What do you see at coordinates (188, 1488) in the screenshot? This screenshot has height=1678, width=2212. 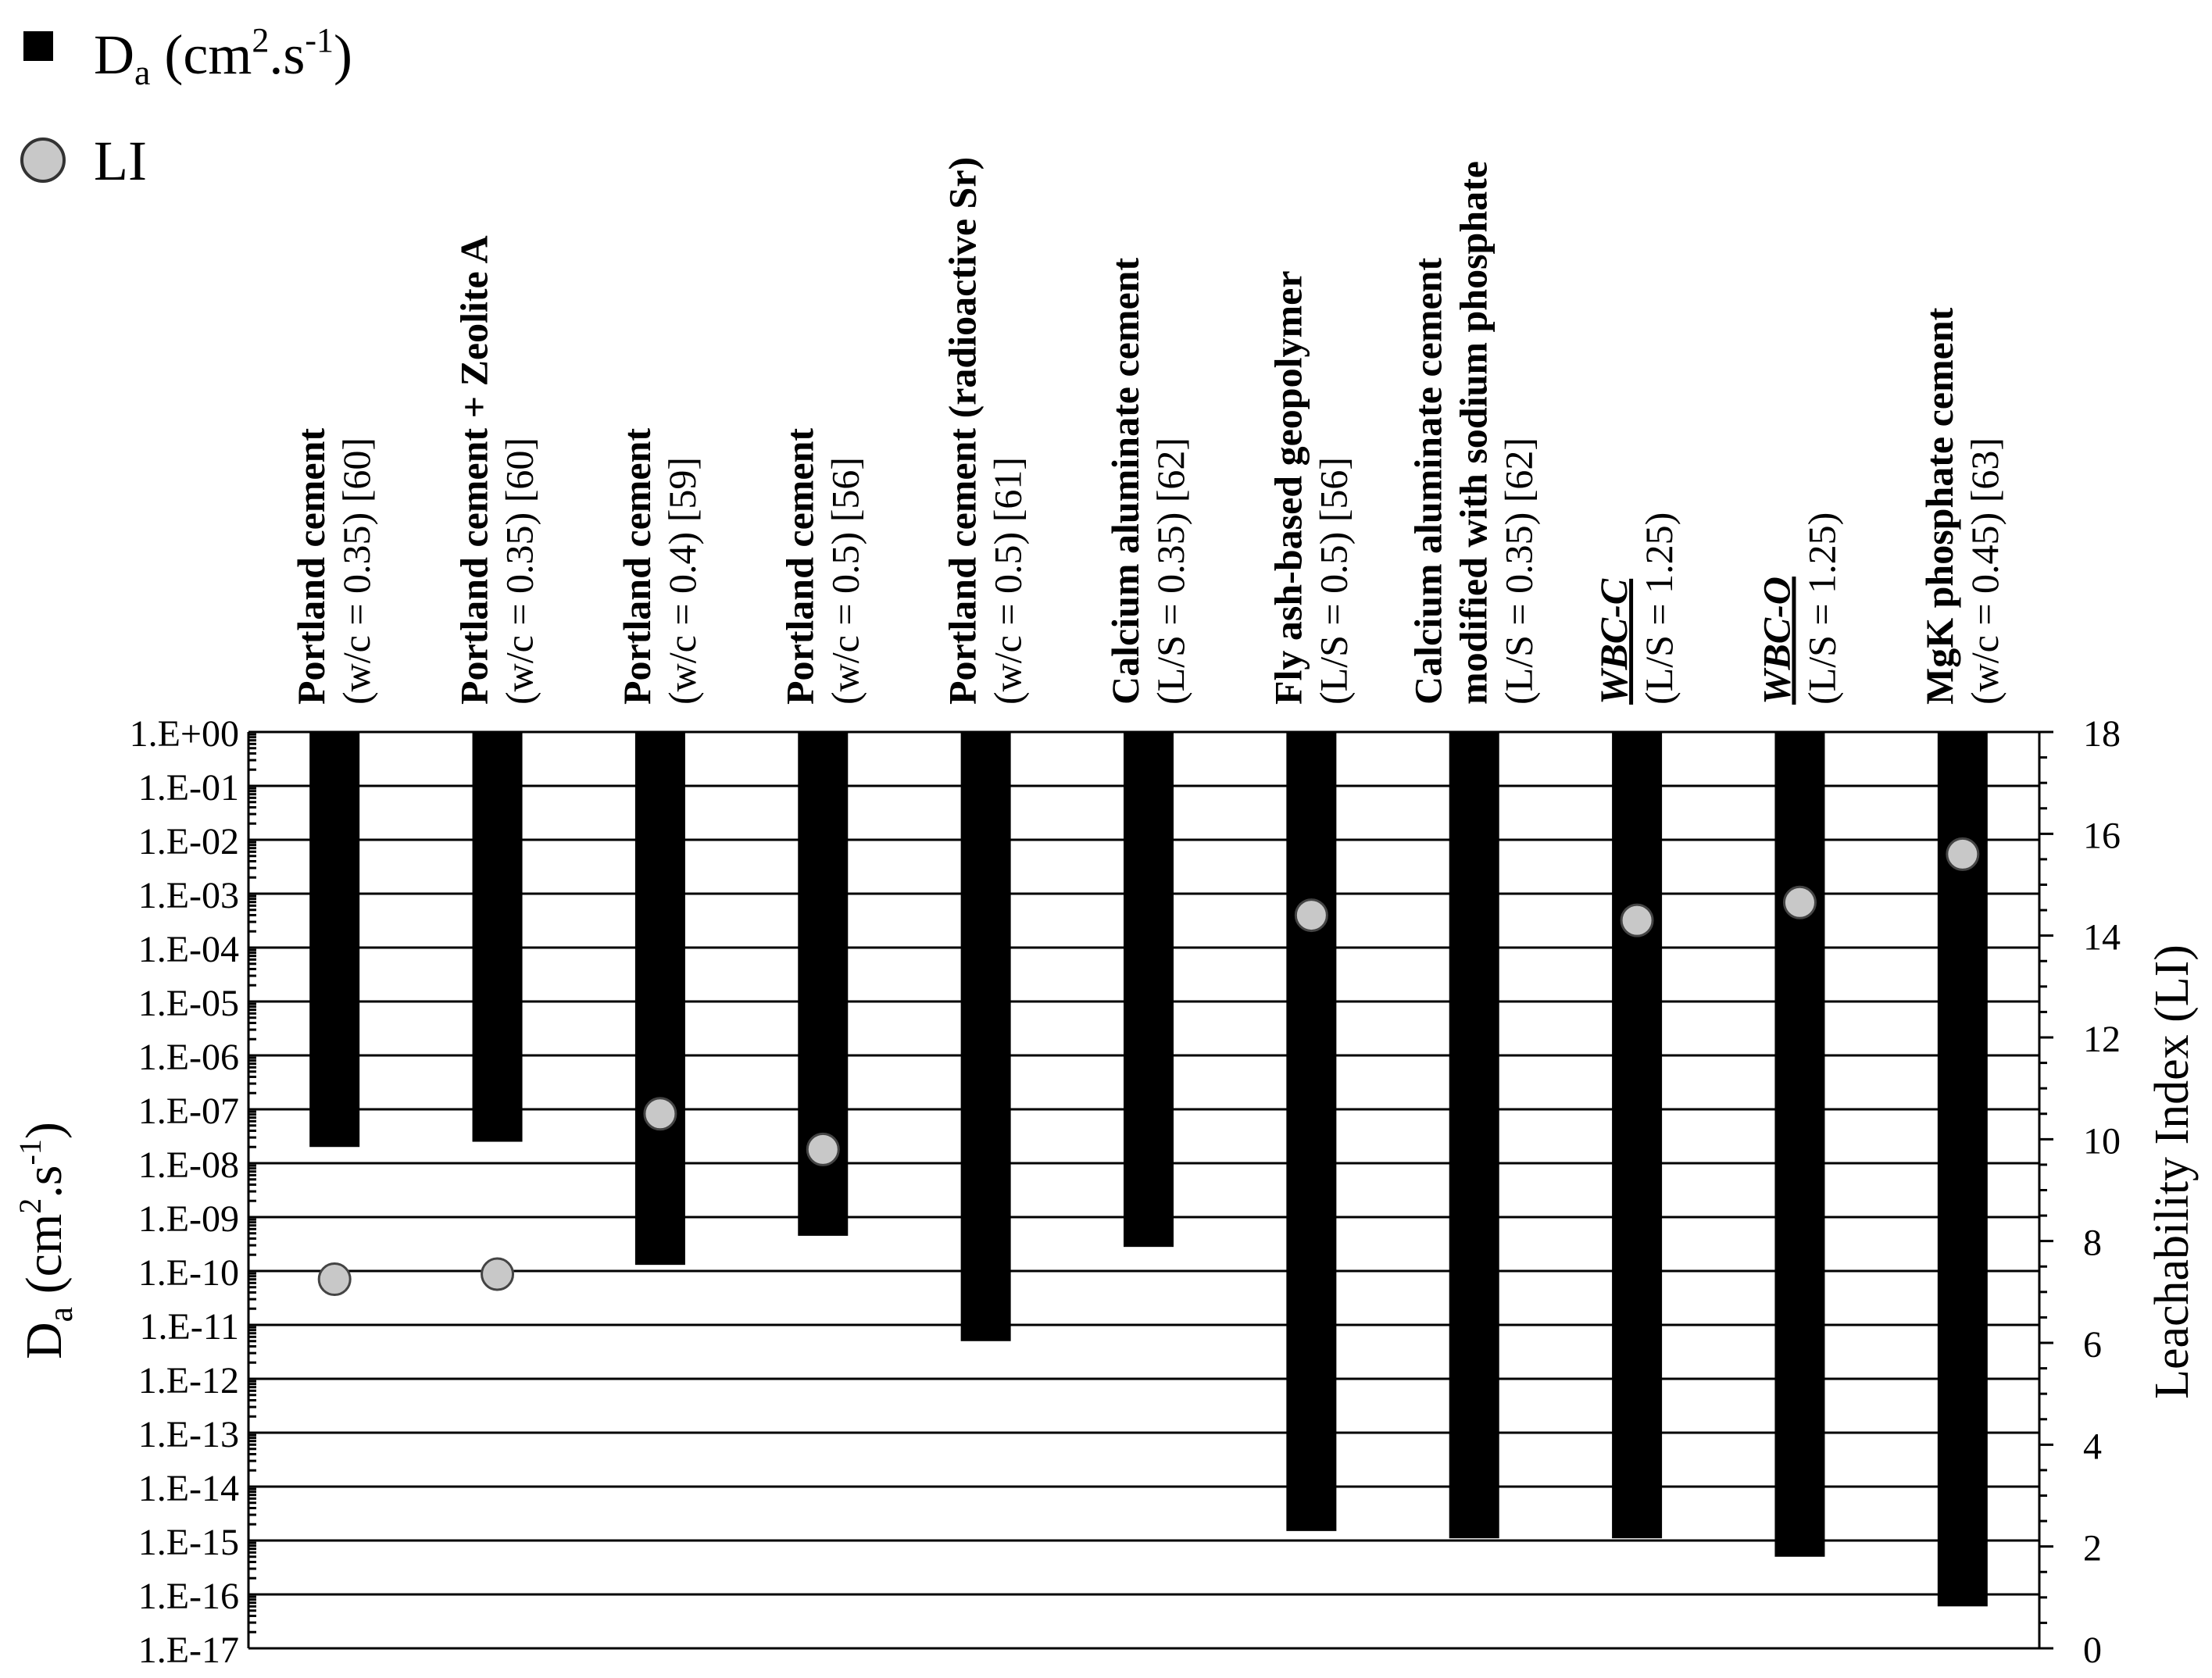 I see `left-tick-label: 1.E-14` at bounding box center [188, 1488].